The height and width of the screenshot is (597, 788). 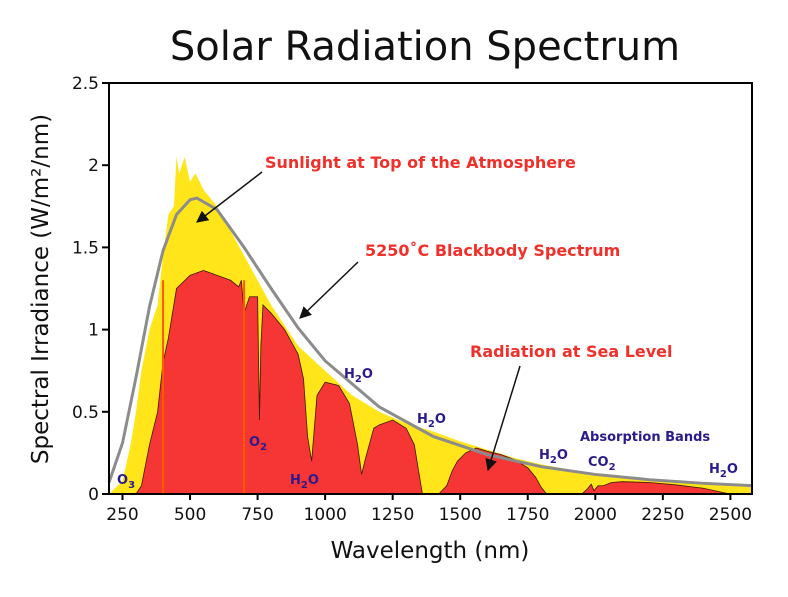 I want to click on x-tick-label: 1250, so click(x=392, y=515).